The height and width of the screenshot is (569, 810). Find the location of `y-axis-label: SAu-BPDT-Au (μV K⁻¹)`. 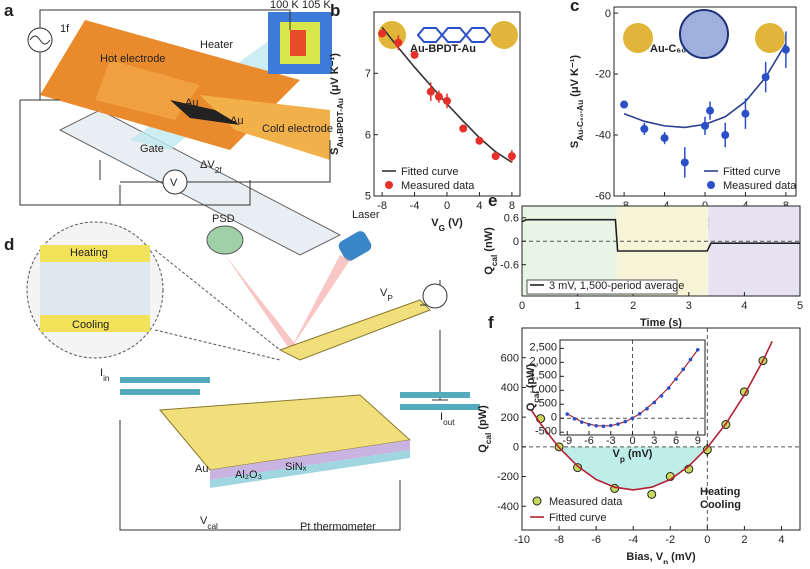

y-axis-label: SAu-BPDT-Au (μV K⁻¹) is located at coordinates (337, 104).